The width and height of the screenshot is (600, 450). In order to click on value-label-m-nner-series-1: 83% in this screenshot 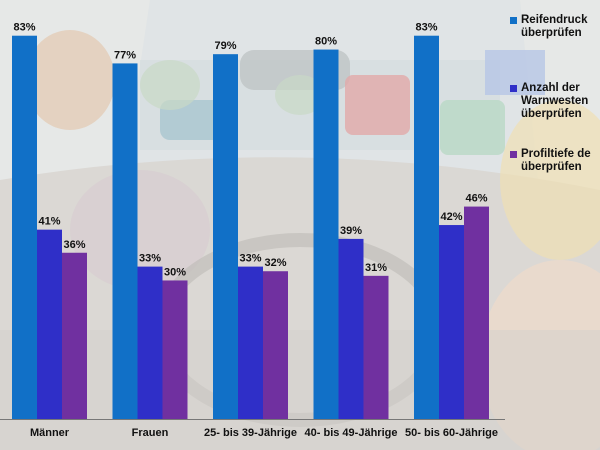, I will do `click(24, 28)`.